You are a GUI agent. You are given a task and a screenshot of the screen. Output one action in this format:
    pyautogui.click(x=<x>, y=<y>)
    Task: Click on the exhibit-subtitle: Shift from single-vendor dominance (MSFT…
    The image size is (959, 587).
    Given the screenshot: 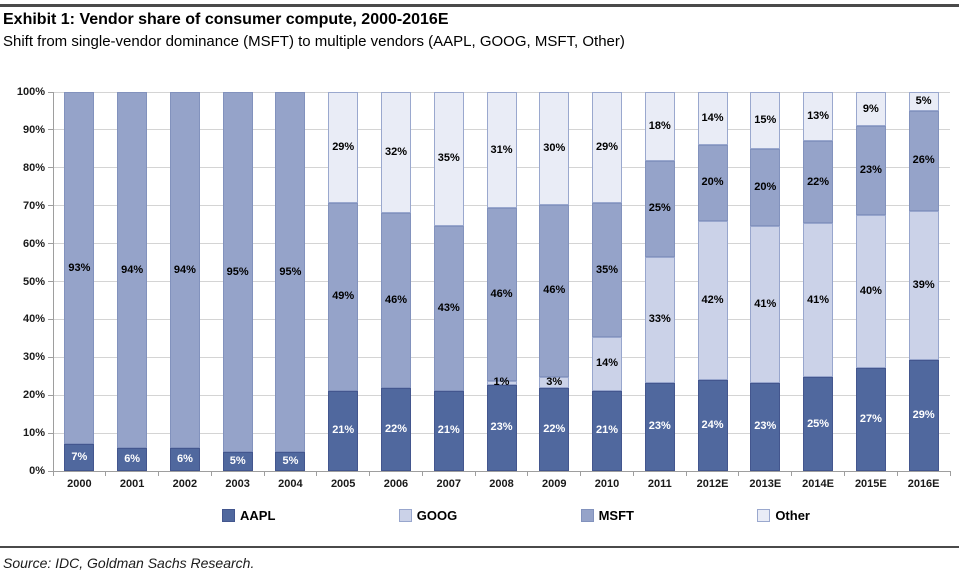 What is the action you would take?
    pyautogui.click(x=314, y=41)
    